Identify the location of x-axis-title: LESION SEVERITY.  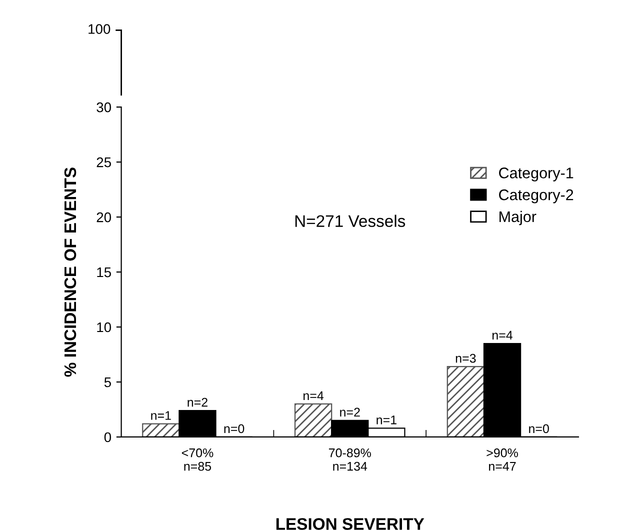
(350, 524).